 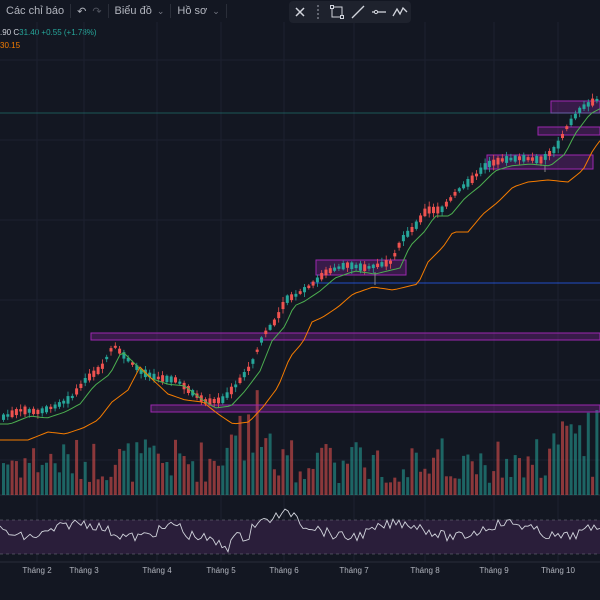 What do you see at coordinates (300, 531) in the screenshot?
I see `rsi-pane` at bounding box center [300, 531].